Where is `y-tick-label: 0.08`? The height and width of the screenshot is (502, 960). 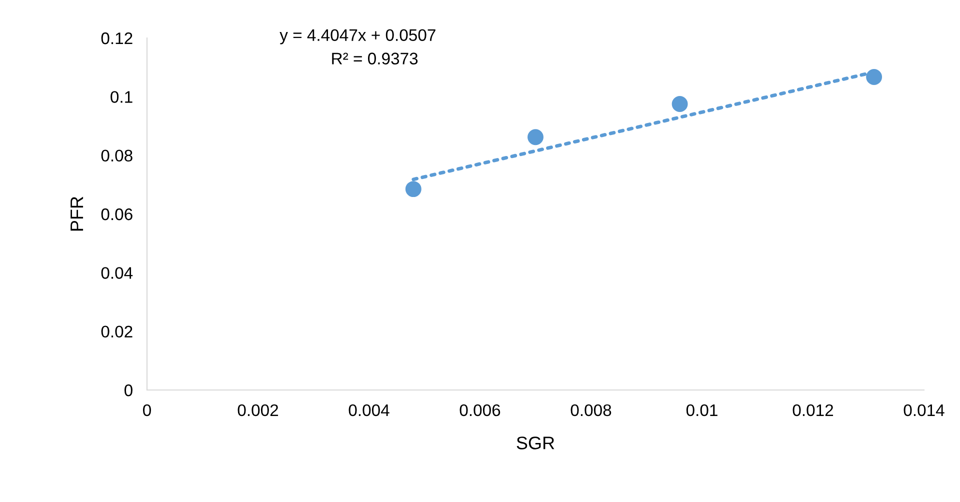
y-tick-label: 0.08 is located at coordinates (116, 156).